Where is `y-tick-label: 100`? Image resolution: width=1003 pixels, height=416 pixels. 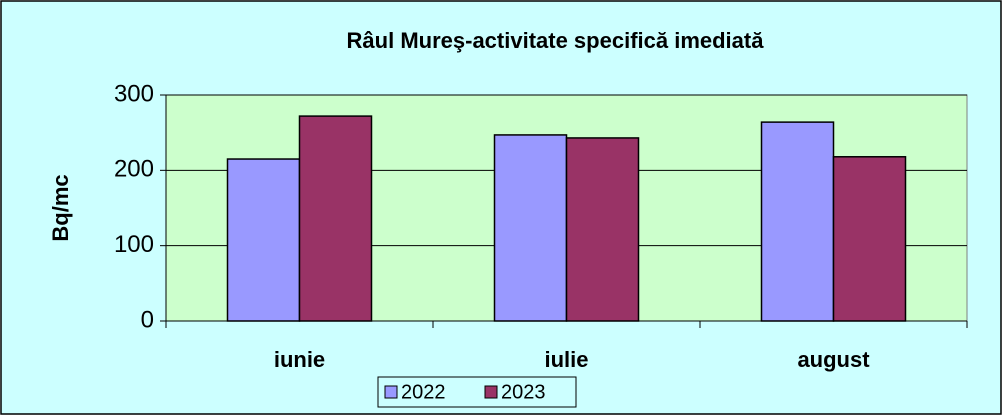
y-tick-label: 100 is located at coordinates (134, 244).